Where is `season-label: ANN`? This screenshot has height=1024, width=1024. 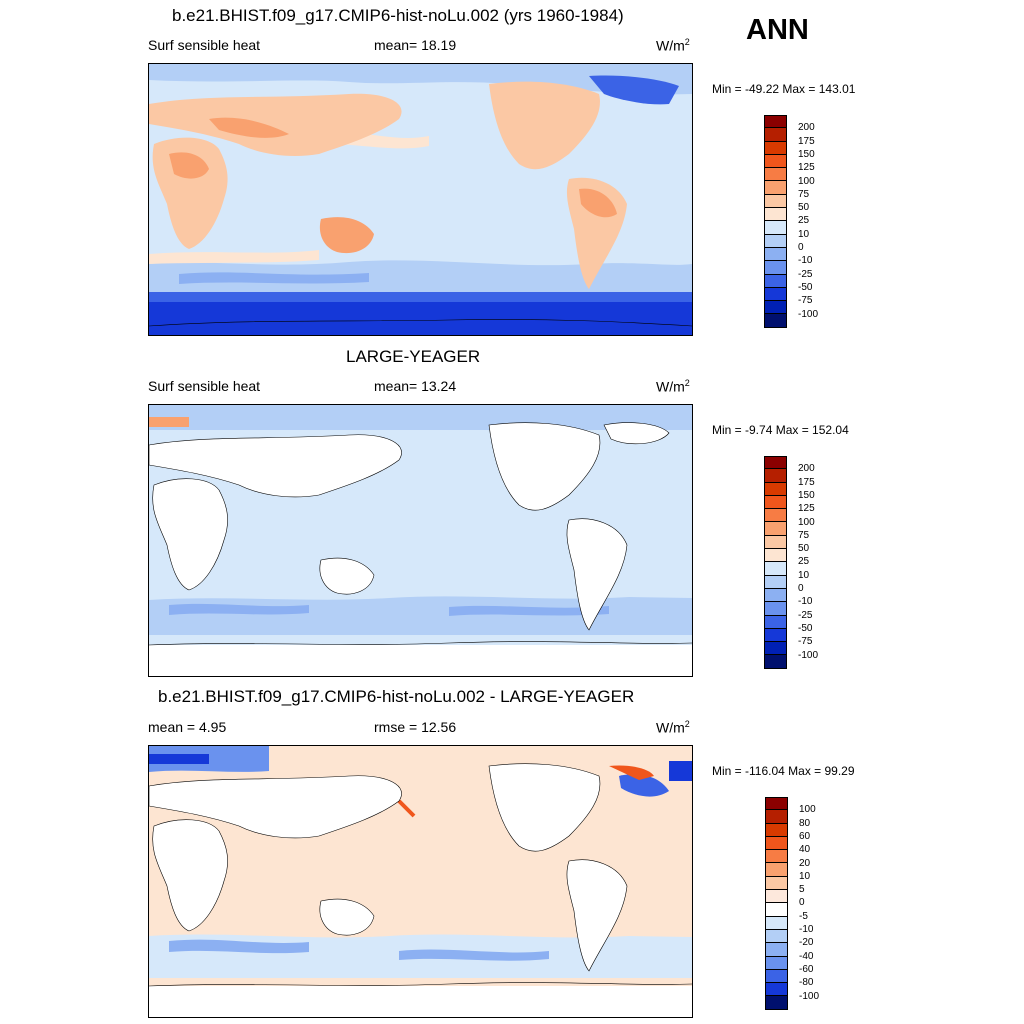
season-label: ANN is located at coordinates (777, 30).